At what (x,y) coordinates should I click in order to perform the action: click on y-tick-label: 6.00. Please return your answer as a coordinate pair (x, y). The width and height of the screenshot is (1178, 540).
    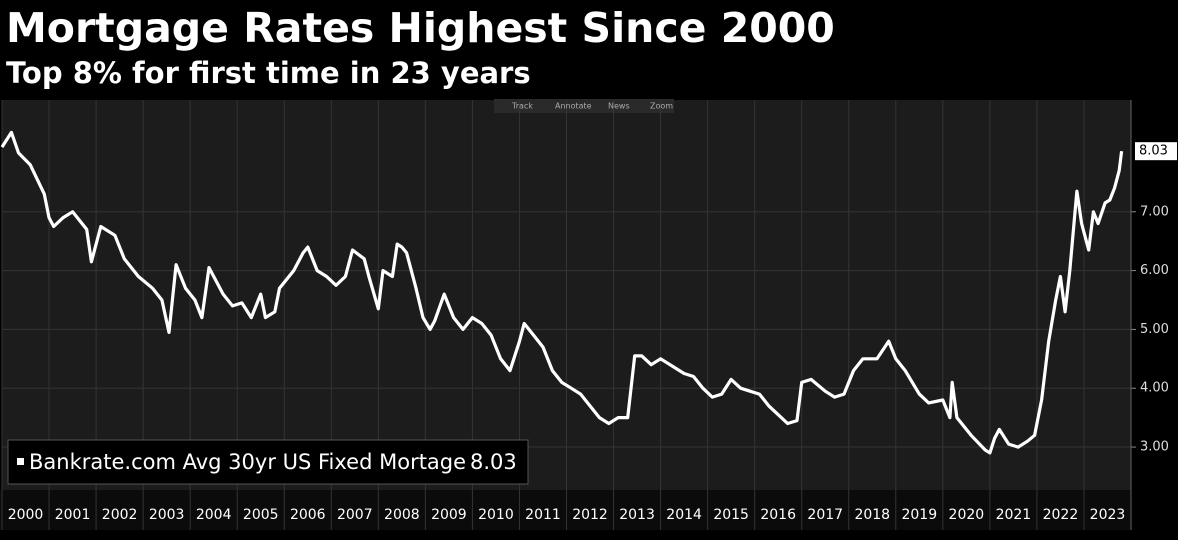
    Looking at the image, I should click on (1154, 270).